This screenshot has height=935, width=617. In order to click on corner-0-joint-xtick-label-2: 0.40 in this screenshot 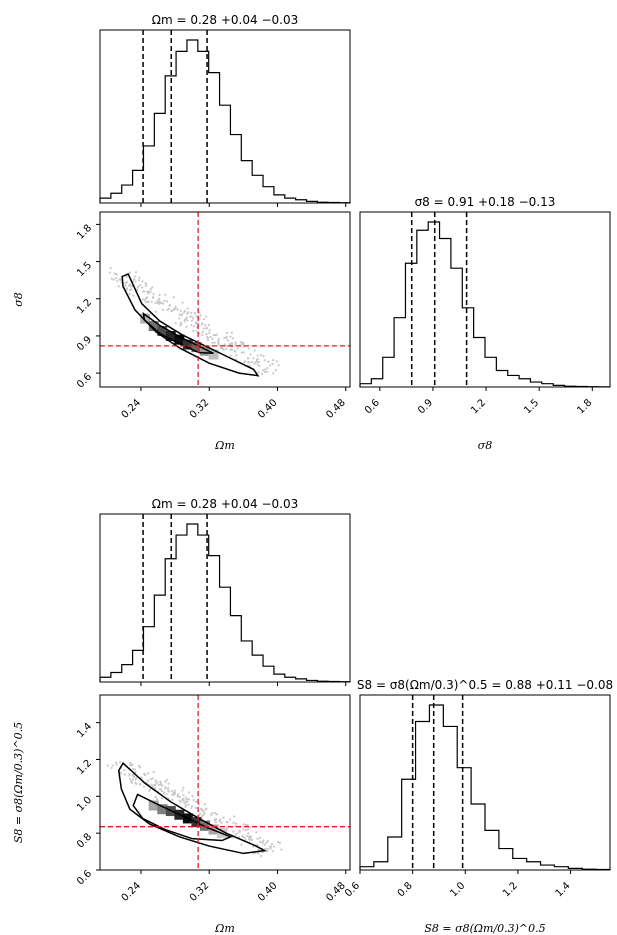, I will do `click(268, 409)`.